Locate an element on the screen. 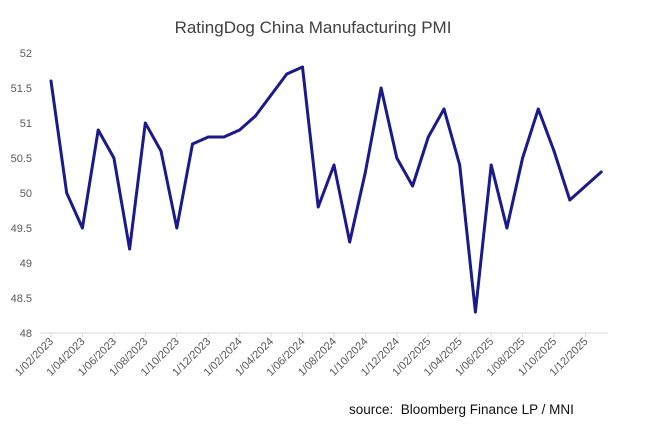  y-tick-label: 51 is located at coordinates (26, 124).